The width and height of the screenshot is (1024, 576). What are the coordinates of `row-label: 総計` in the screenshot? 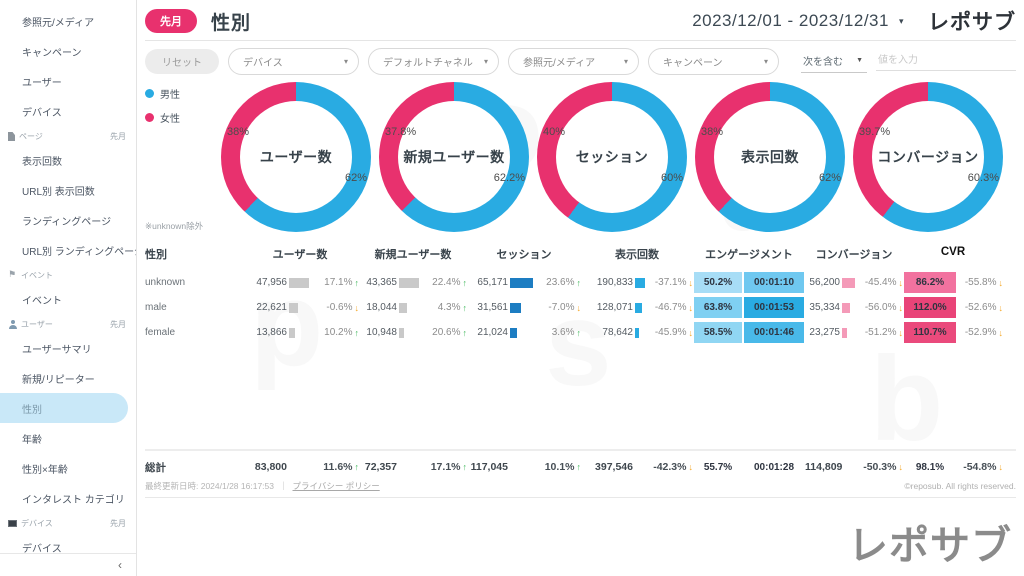 It's located at (155, 467).